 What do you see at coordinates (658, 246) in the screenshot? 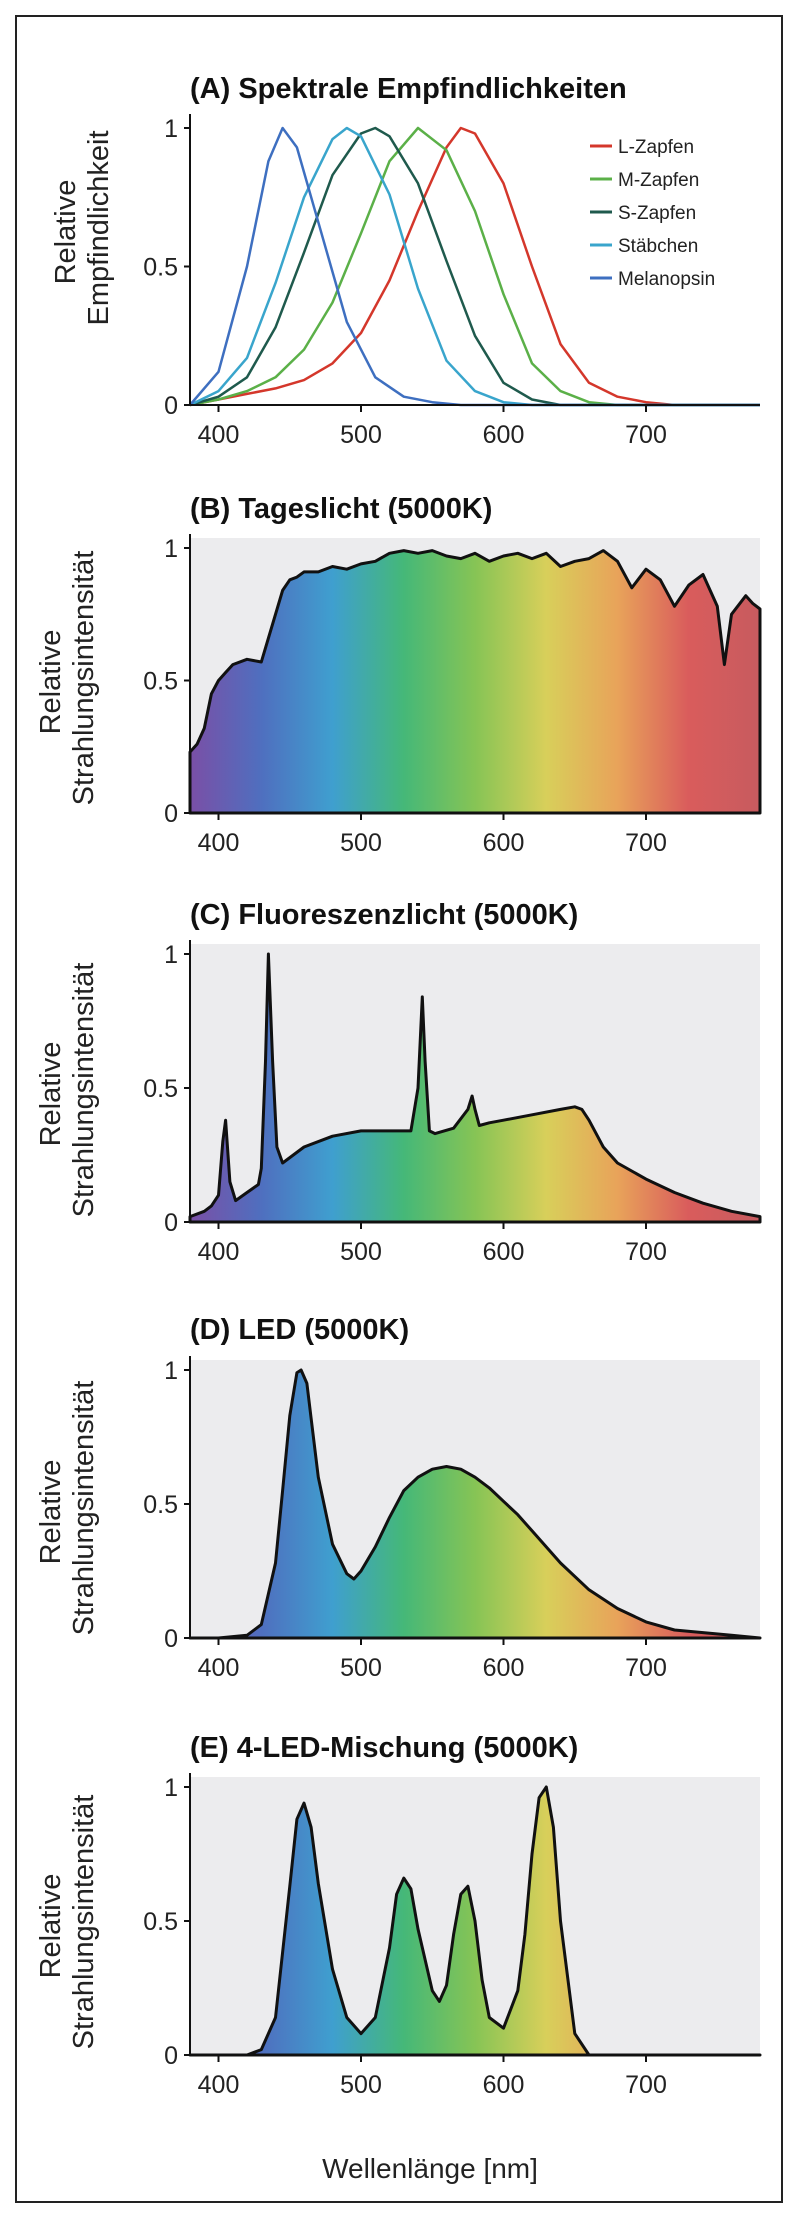
I see `legend-label-staebchen: Stäbchen` at bounding box center [658, 246].